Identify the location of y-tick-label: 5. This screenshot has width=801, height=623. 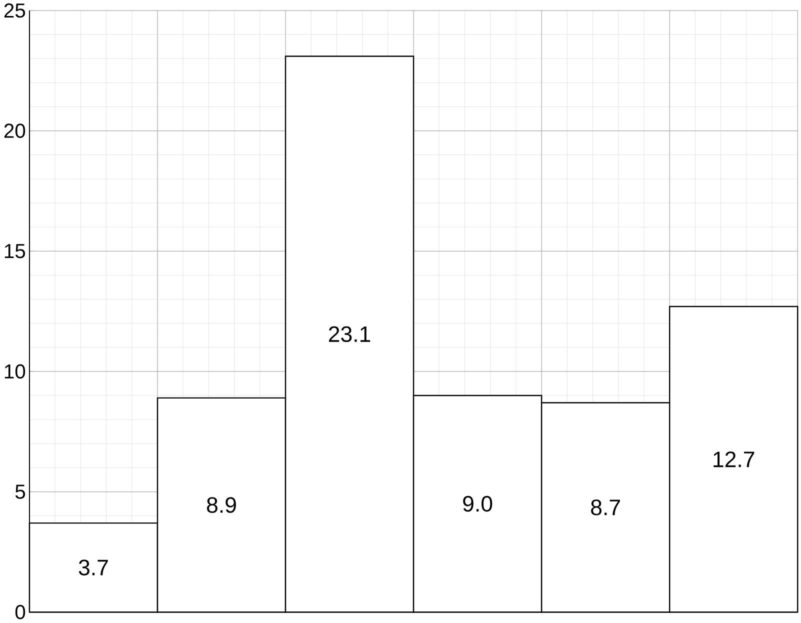
(20, 492).